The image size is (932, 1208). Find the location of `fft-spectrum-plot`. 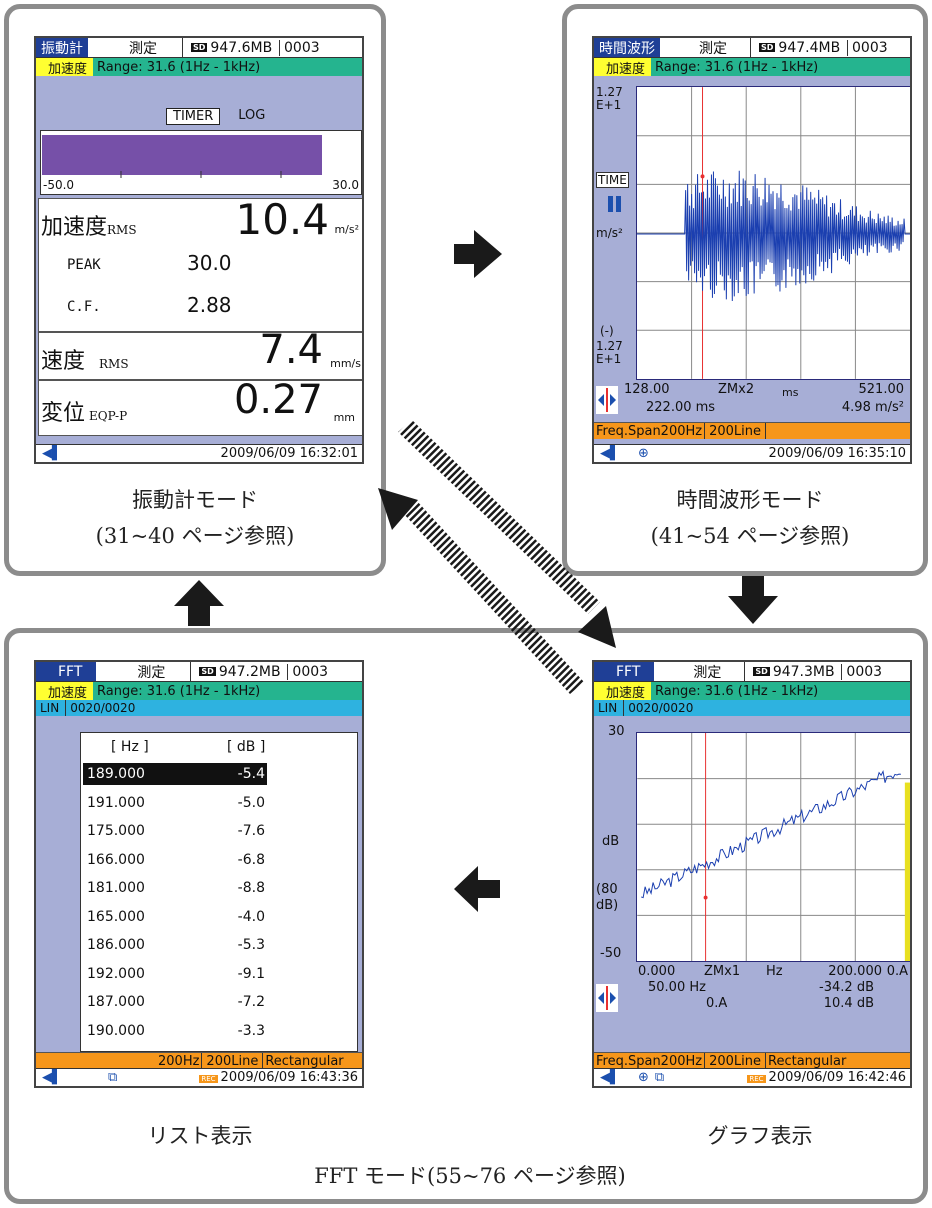

fft-spectrum-plot is located at coordinates (774, 847).